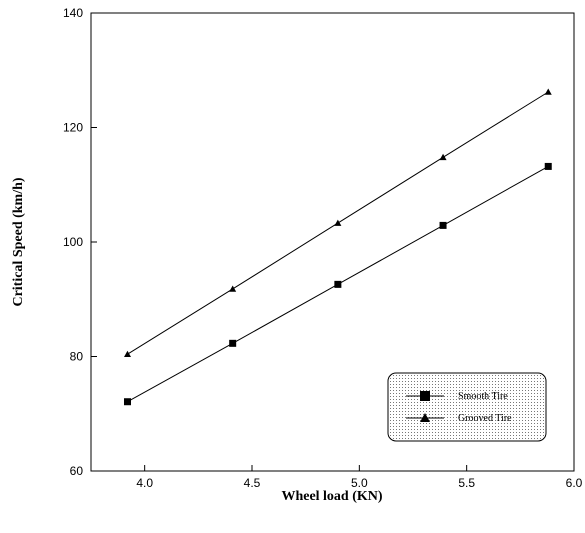  I want to click on y-tick-label: 60, so click(77, 471).